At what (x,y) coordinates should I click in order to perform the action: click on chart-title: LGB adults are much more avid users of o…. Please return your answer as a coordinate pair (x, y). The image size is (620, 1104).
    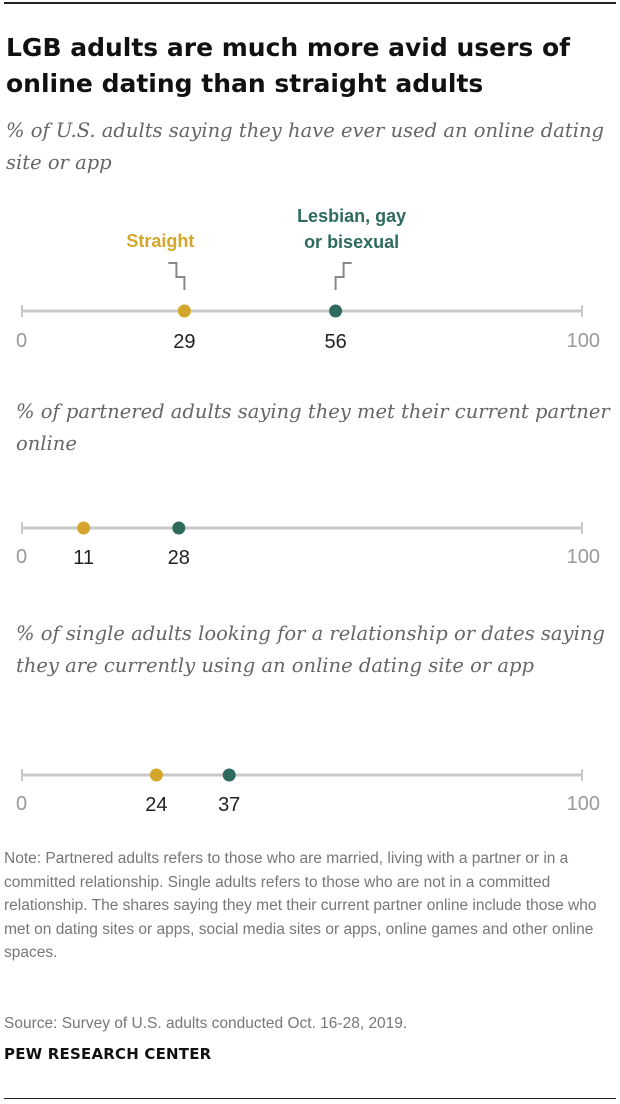
    Looking at the image, I should click on (288, 65).